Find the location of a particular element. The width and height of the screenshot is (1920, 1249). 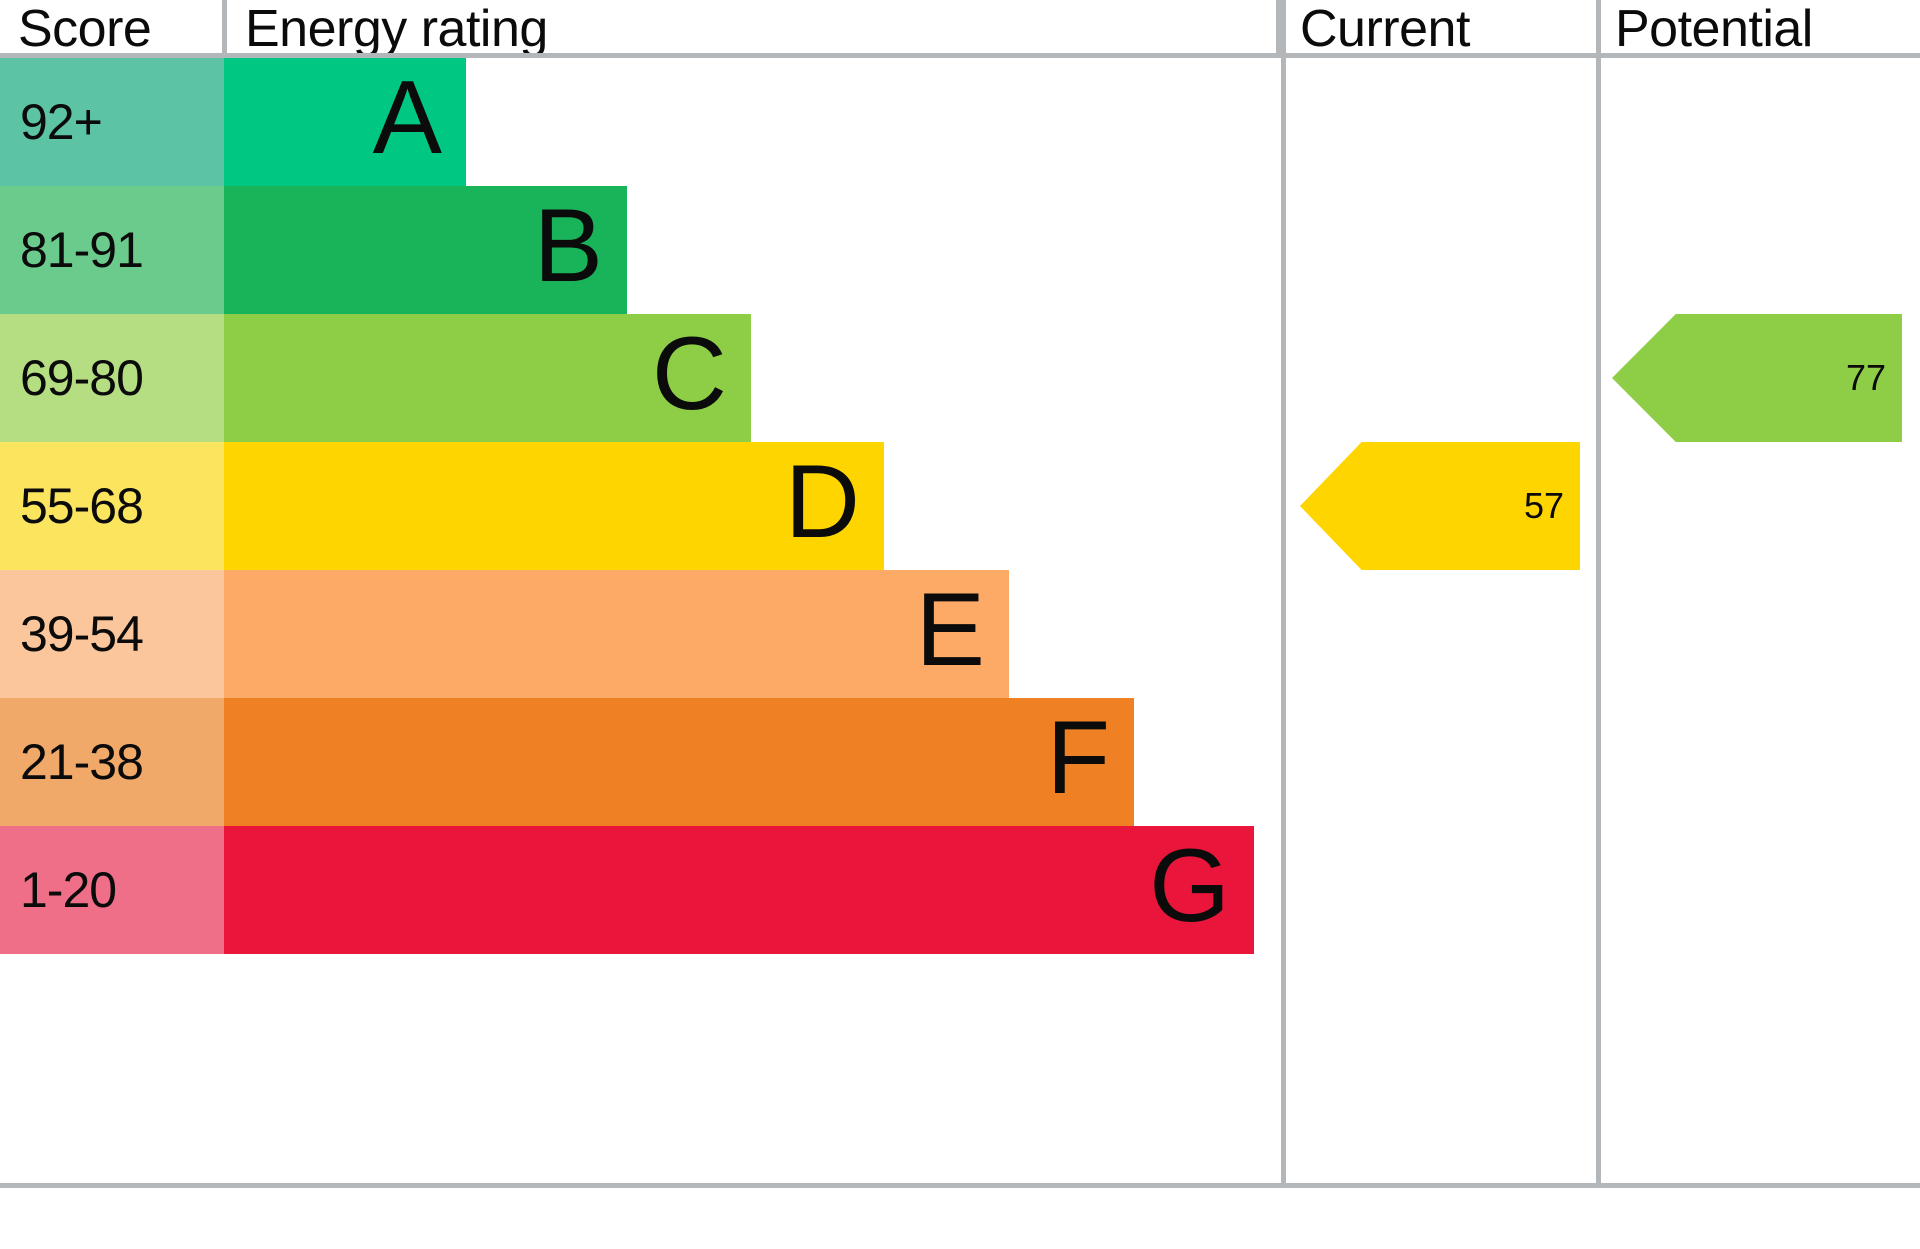

score-range-a: 92+ is located at coordinates (112, 122).